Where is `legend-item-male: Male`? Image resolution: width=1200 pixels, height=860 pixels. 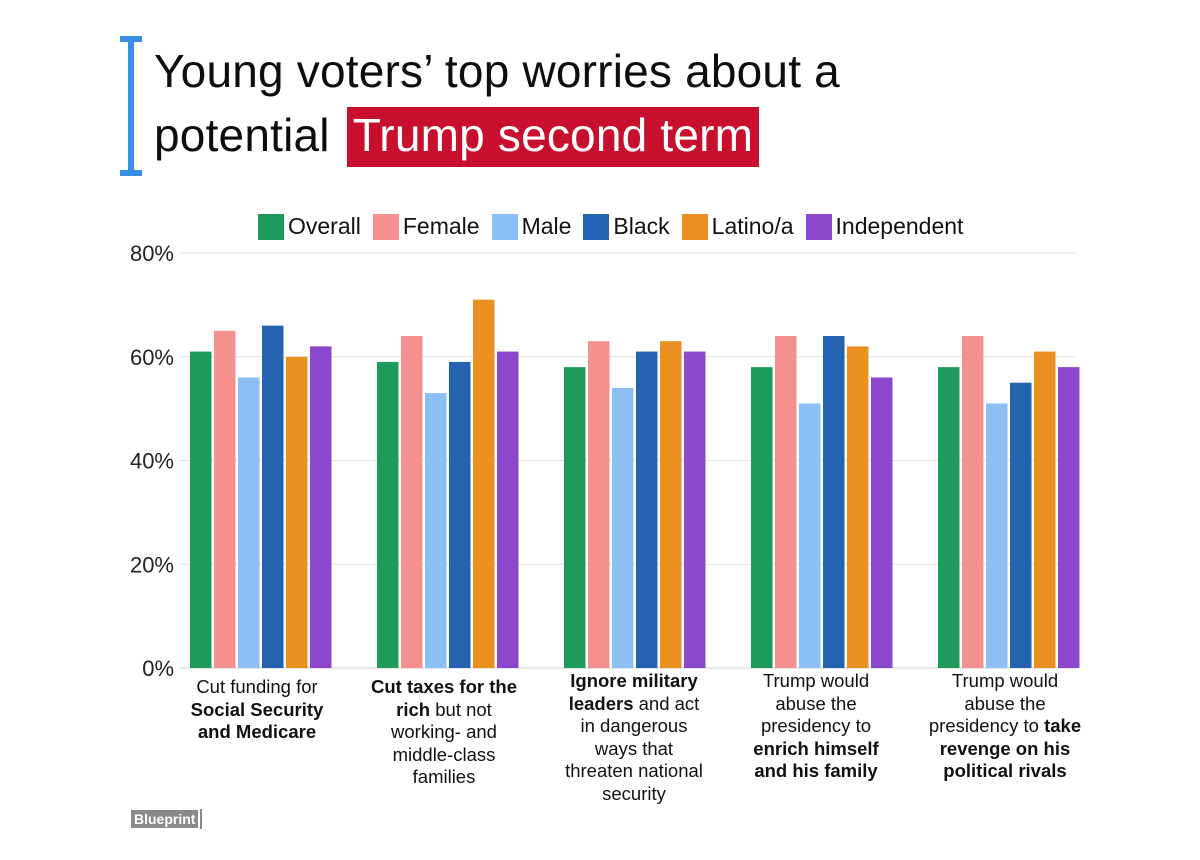 legend-item-male: Male is located at coordinates (531, 226).